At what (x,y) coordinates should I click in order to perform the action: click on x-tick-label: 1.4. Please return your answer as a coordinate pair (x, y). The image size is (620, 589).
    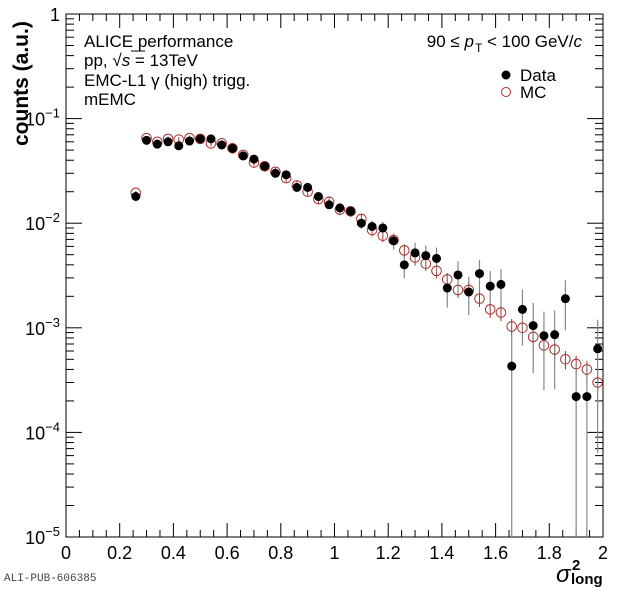
    Looking at the image, I should click on (441, 553).